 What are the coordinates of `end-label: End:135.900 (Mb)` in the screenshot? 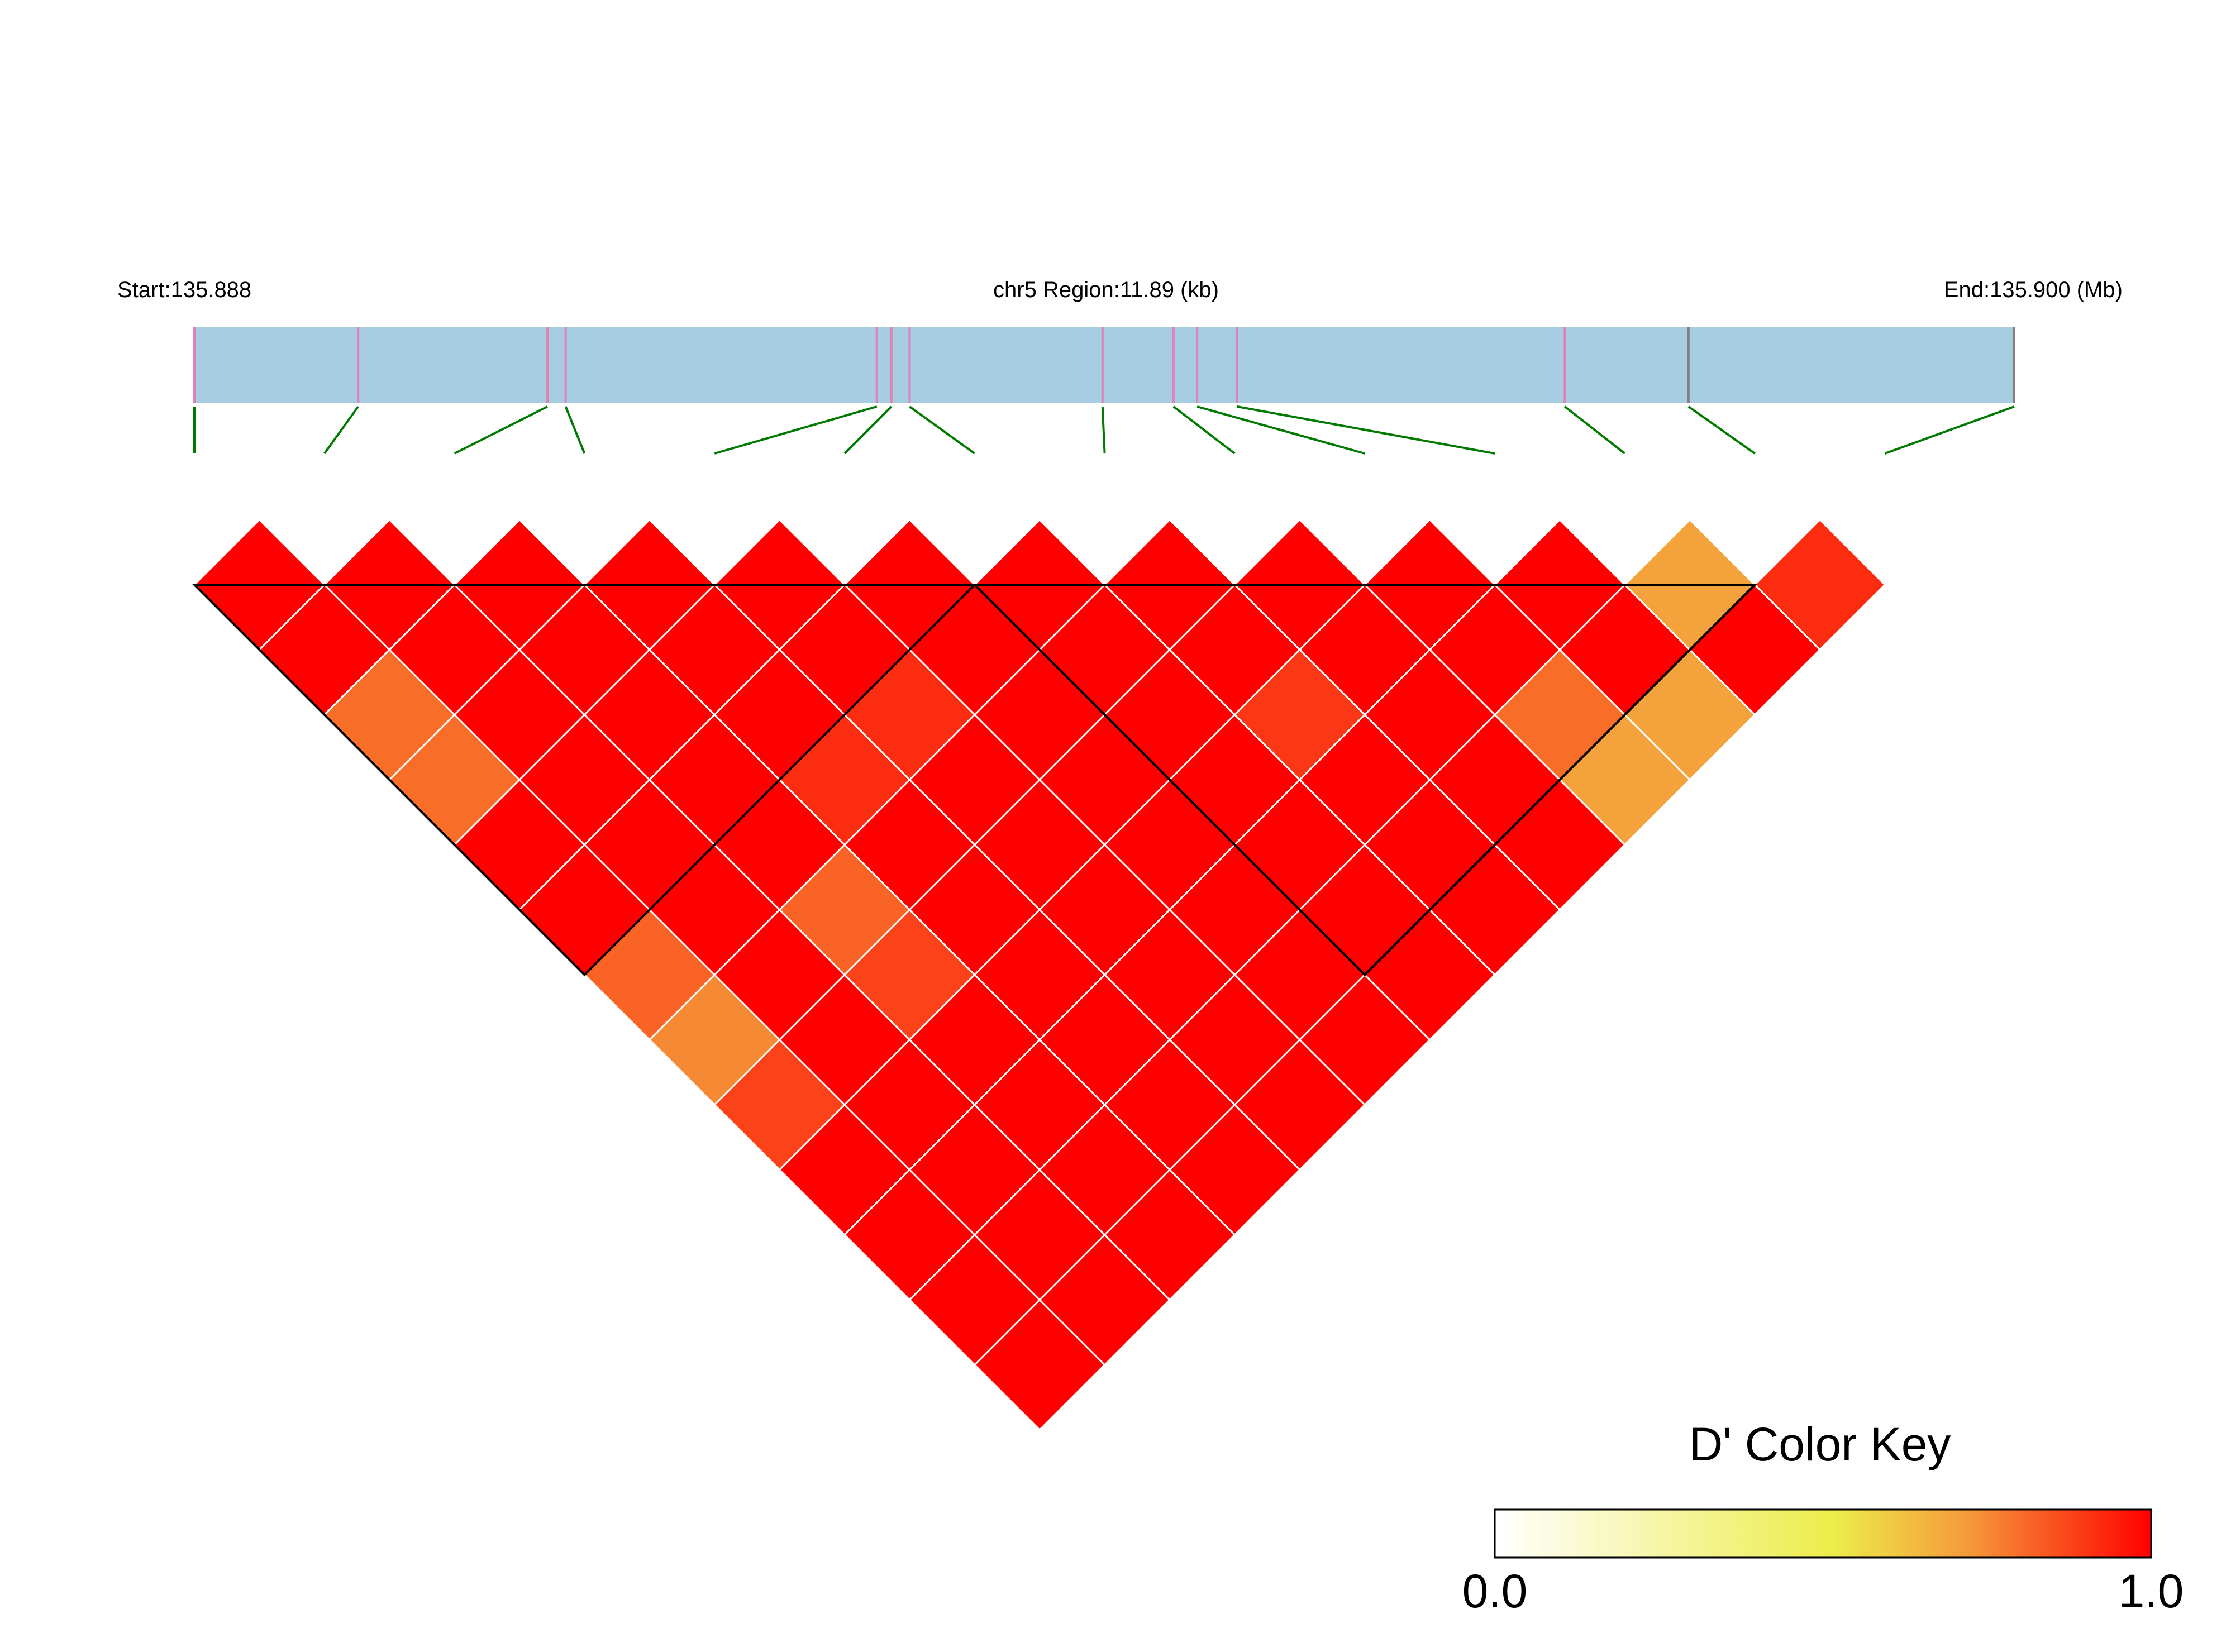 It's located at (2033, 290).